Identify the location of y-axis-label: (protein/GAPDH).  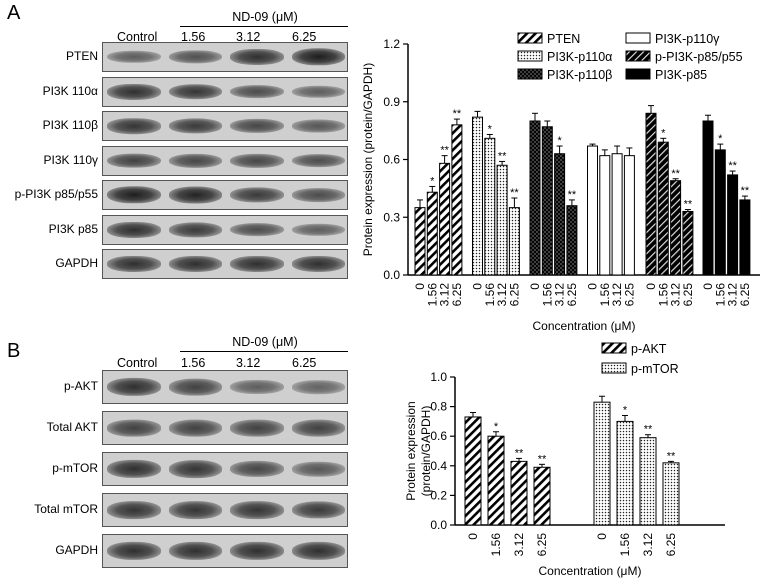
(426, 451).